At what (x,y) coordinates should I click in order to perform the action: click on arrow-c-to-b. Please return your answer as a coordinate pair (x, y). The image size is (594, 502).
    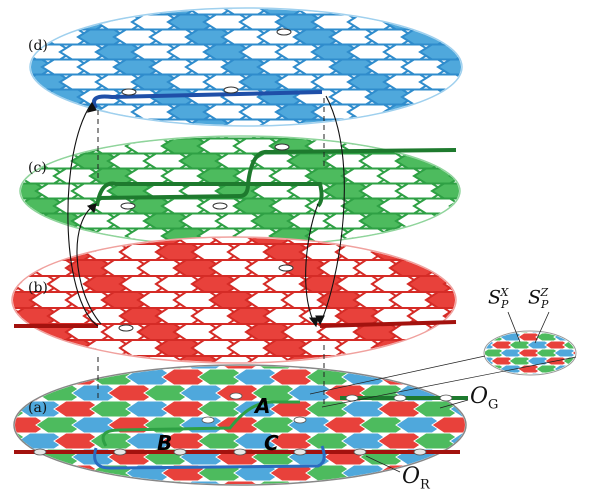
    Looking at the image, I should click on (312, 265).